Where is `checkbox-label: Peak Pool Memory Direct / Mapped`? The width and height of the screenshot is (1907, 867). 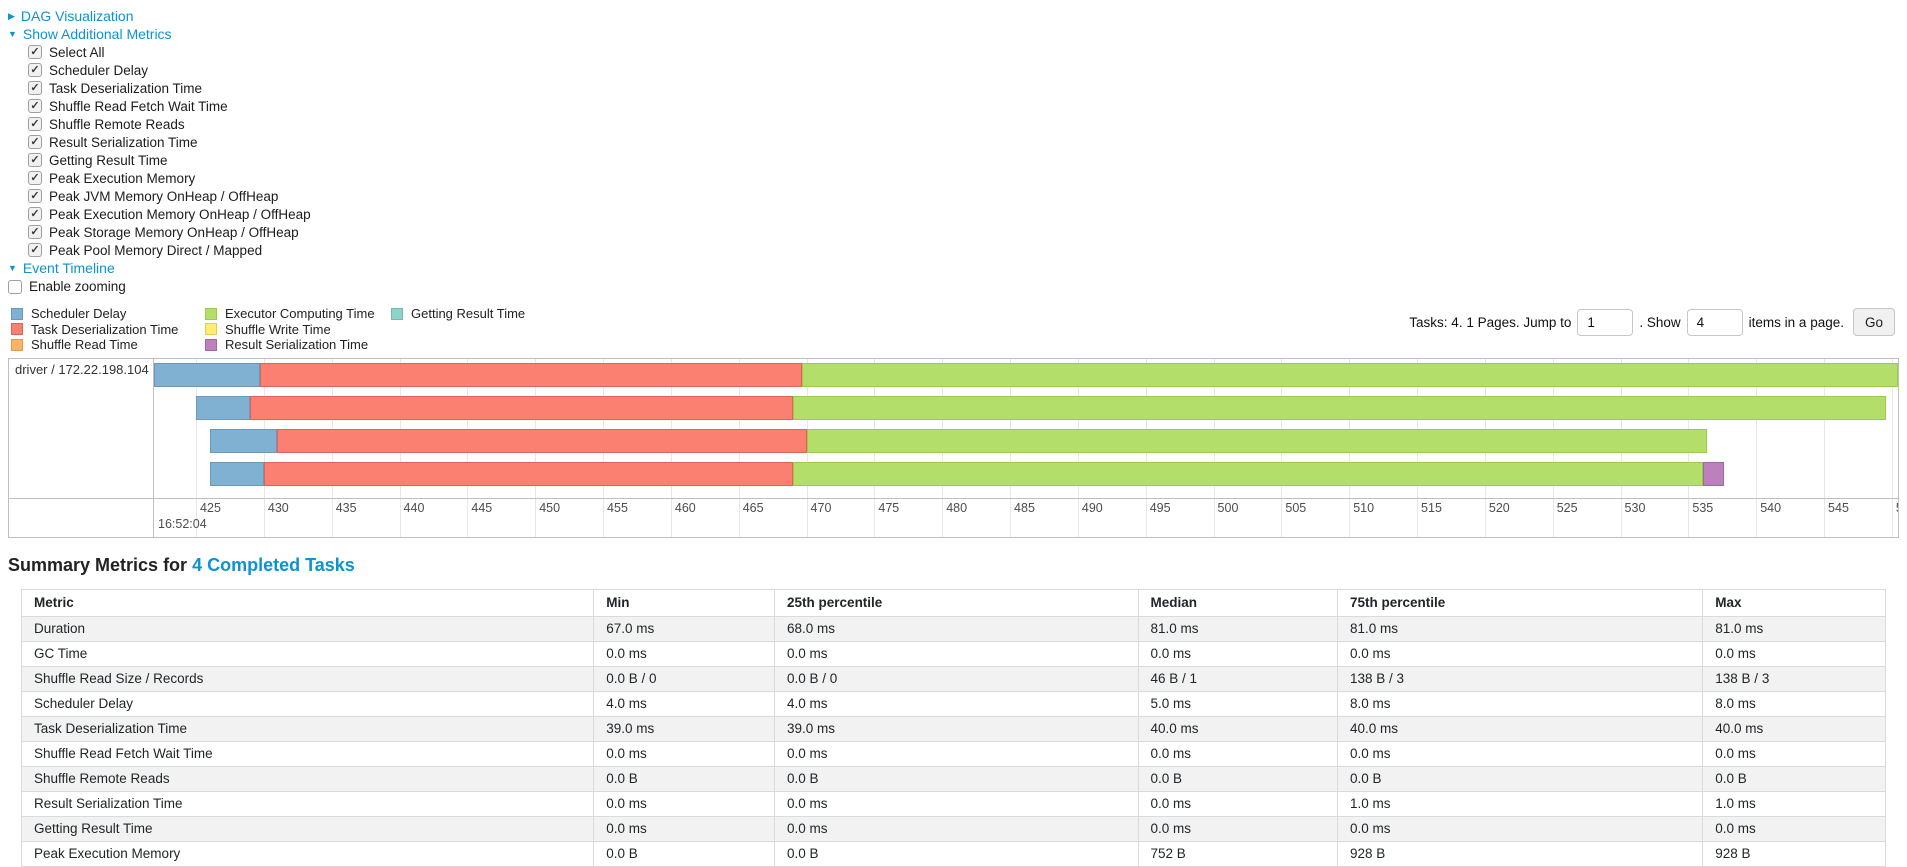 checkbox-label: Peak Pool Memory Direct / Mapped is located at coordinates (156, 250).